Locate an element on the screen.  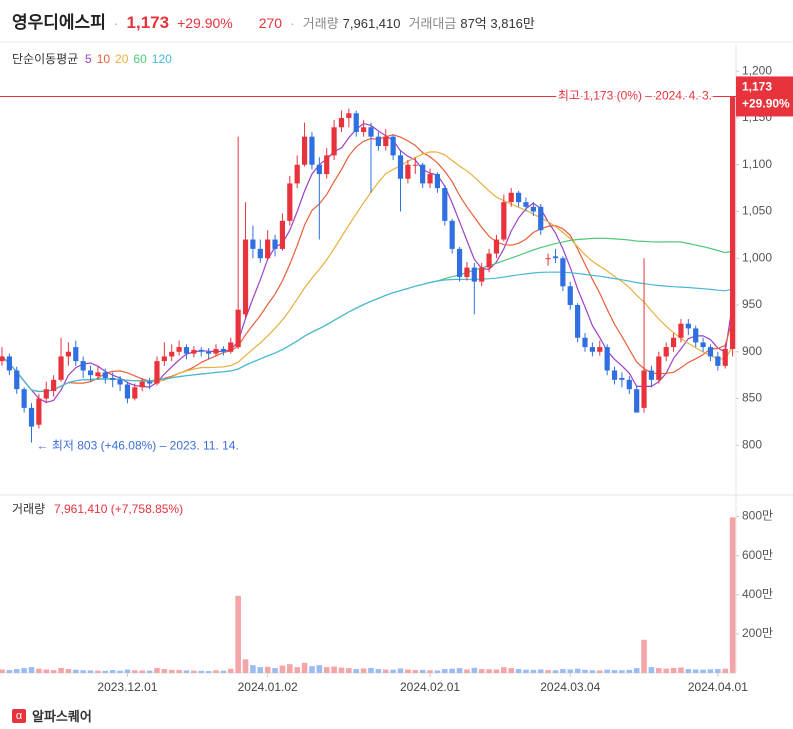
volume-label: 거래량 is located at coordinates (320, 23).